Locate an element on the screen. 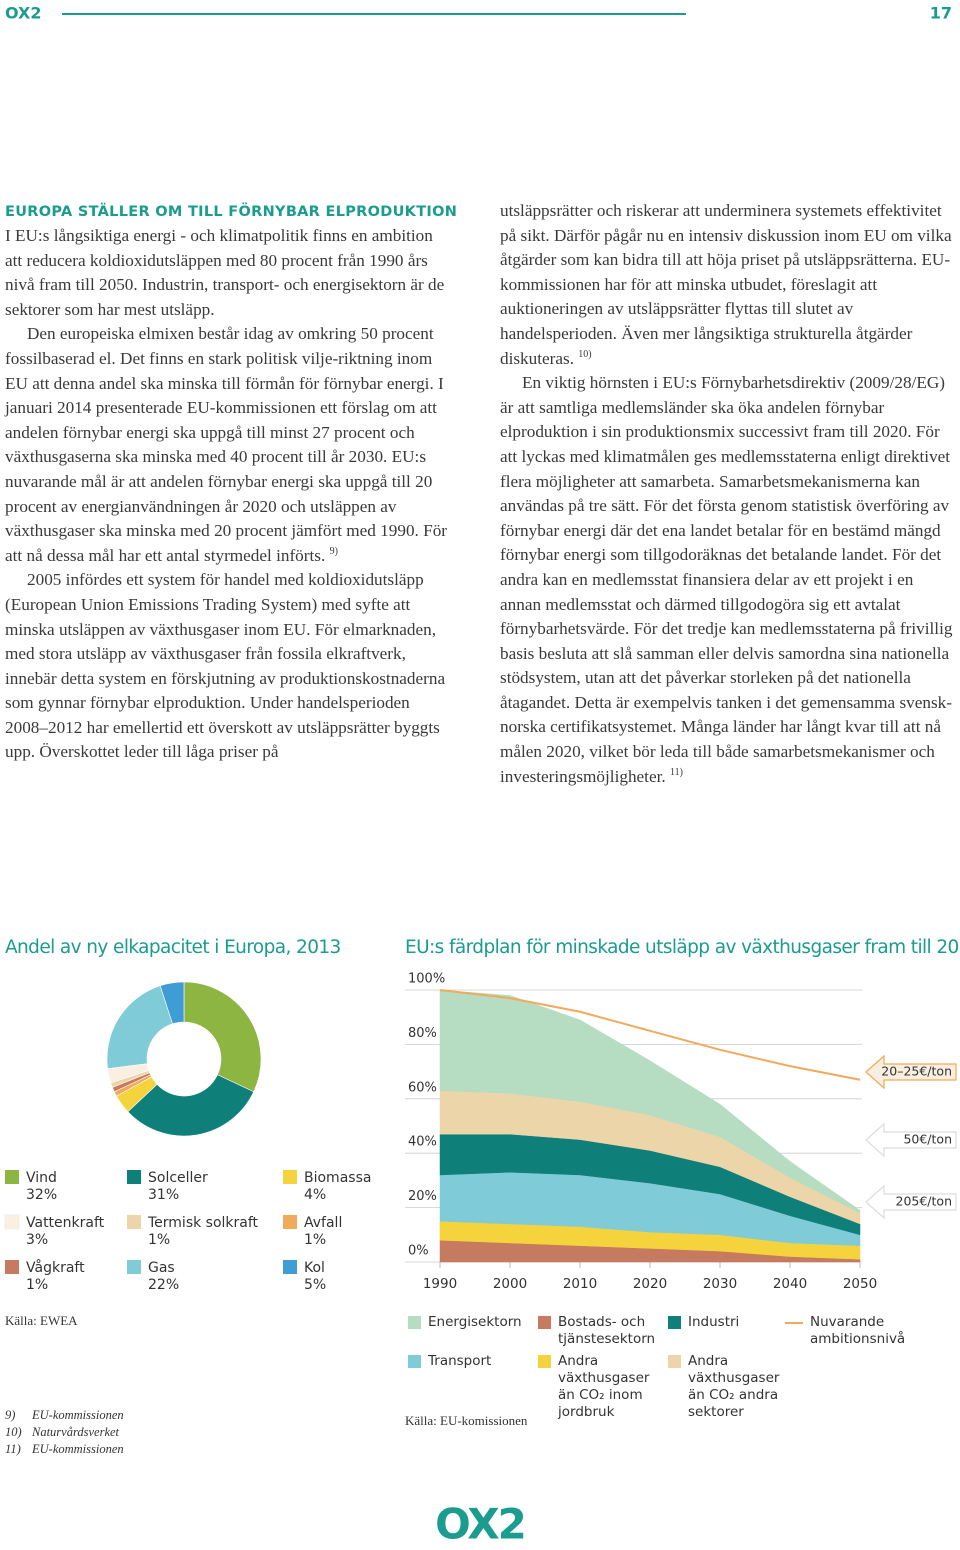  y-tick-label: 0% is located at coordinates (418, 1251).